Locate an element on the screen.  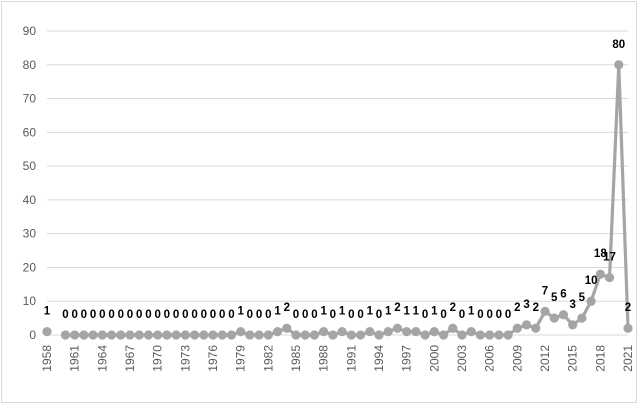
x-tick-label: 1967 is located at coordinates (130, 358).